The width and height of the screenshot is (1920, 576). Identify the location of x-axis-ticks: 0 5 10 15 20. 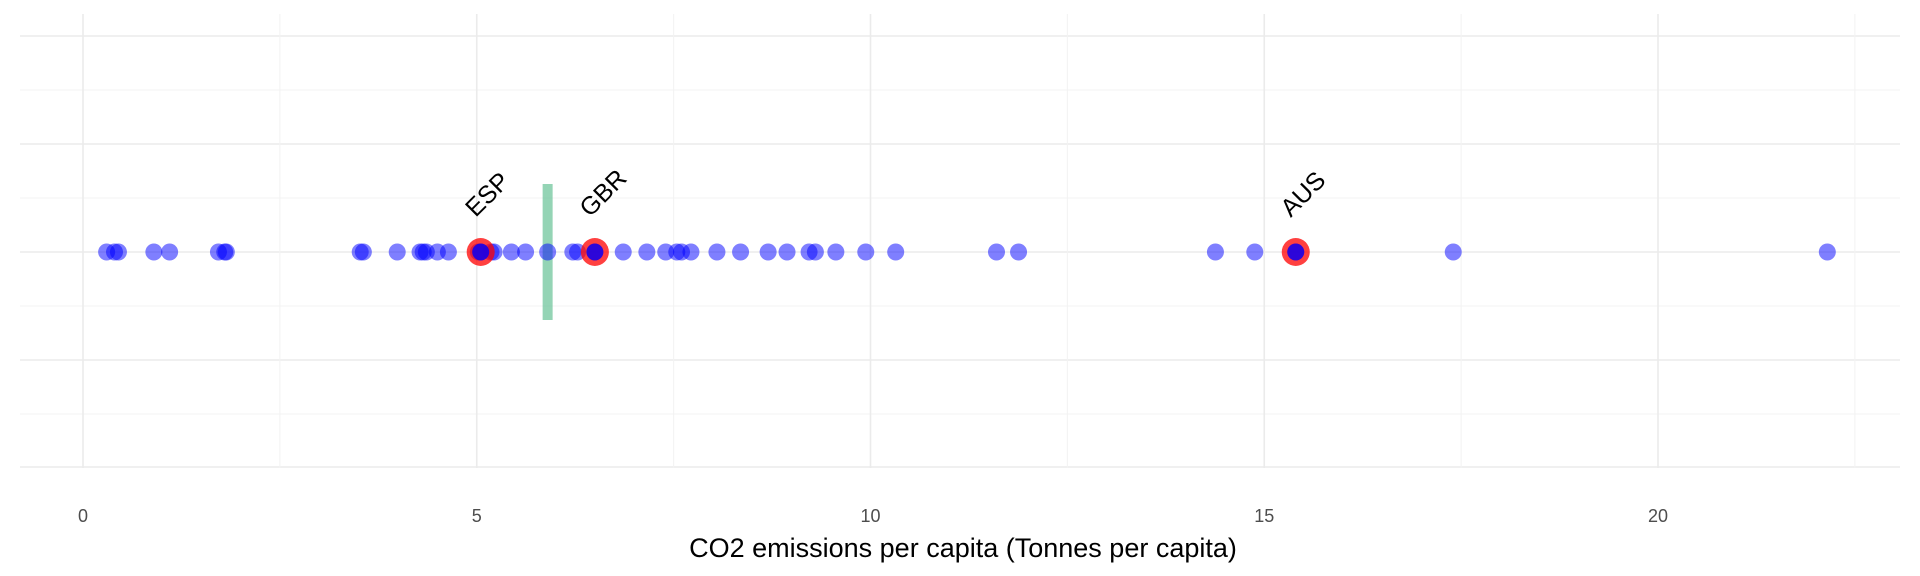
(873, 516).